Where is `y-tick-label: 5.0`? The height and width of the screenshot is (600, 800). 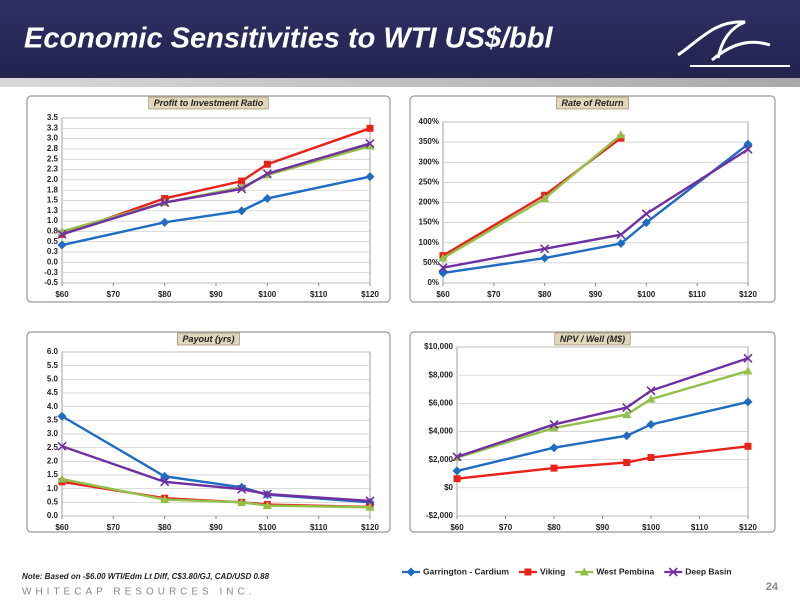 y-tick-label: 5.0 is located at coordinates (53, 378).